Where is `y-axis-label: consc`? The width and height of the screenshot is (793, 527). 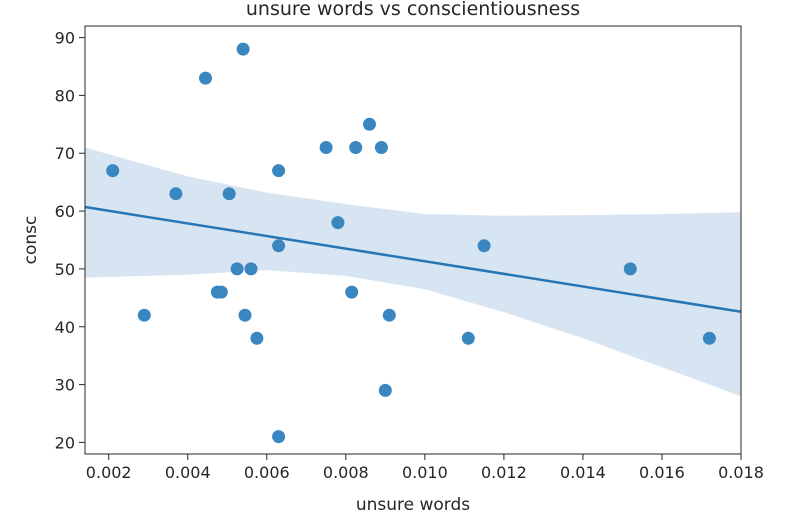
y-axis-label: consc is located at coordinates (31, 240).